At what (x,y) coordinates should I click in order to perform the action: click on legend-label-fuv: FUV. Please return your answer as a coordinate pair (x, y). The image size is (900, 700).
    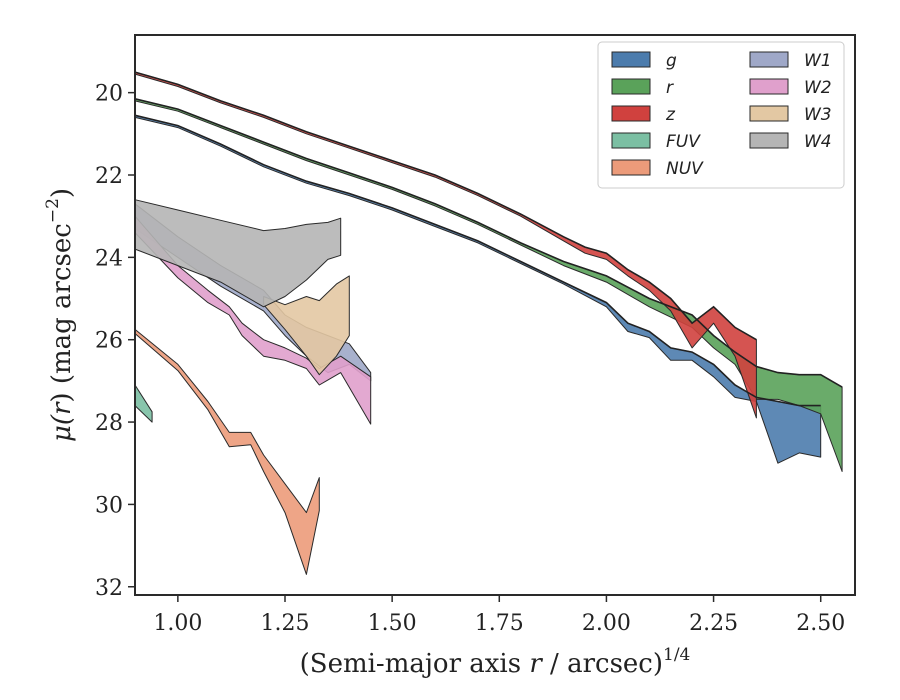
    Looking at the image, I should click on (683, 142).